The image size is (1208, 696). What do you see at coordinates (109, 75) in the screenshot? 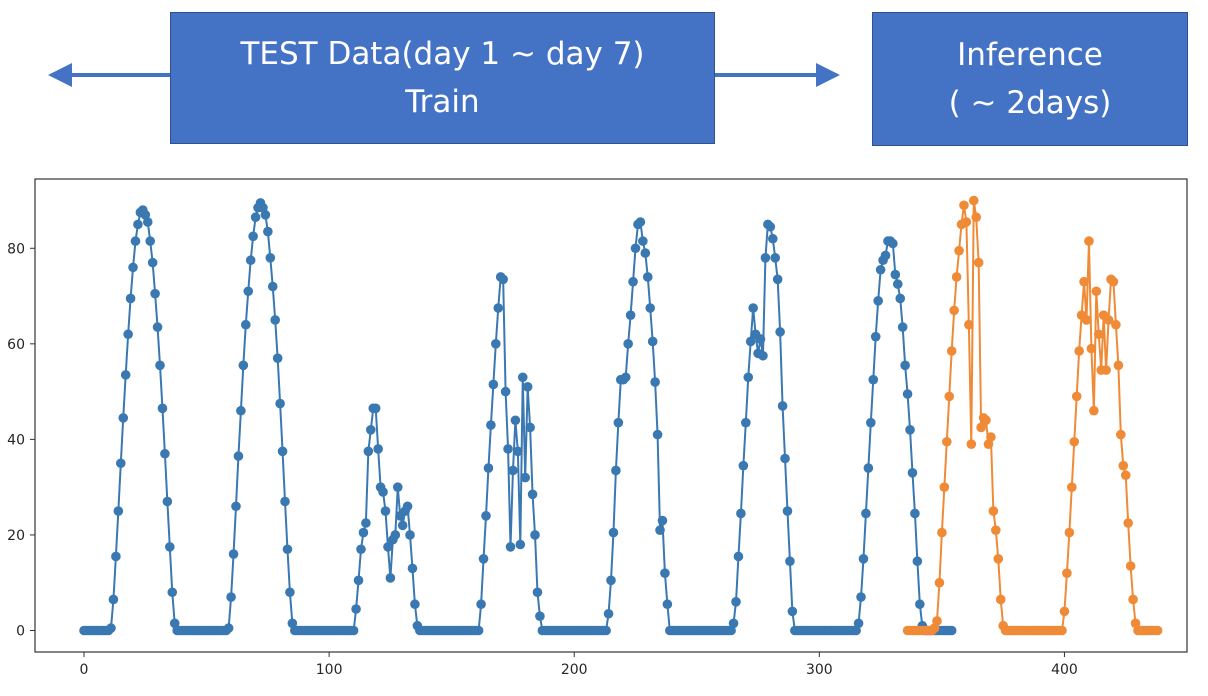
I see `left-arrow-icon` at bounding box center [109, 75].